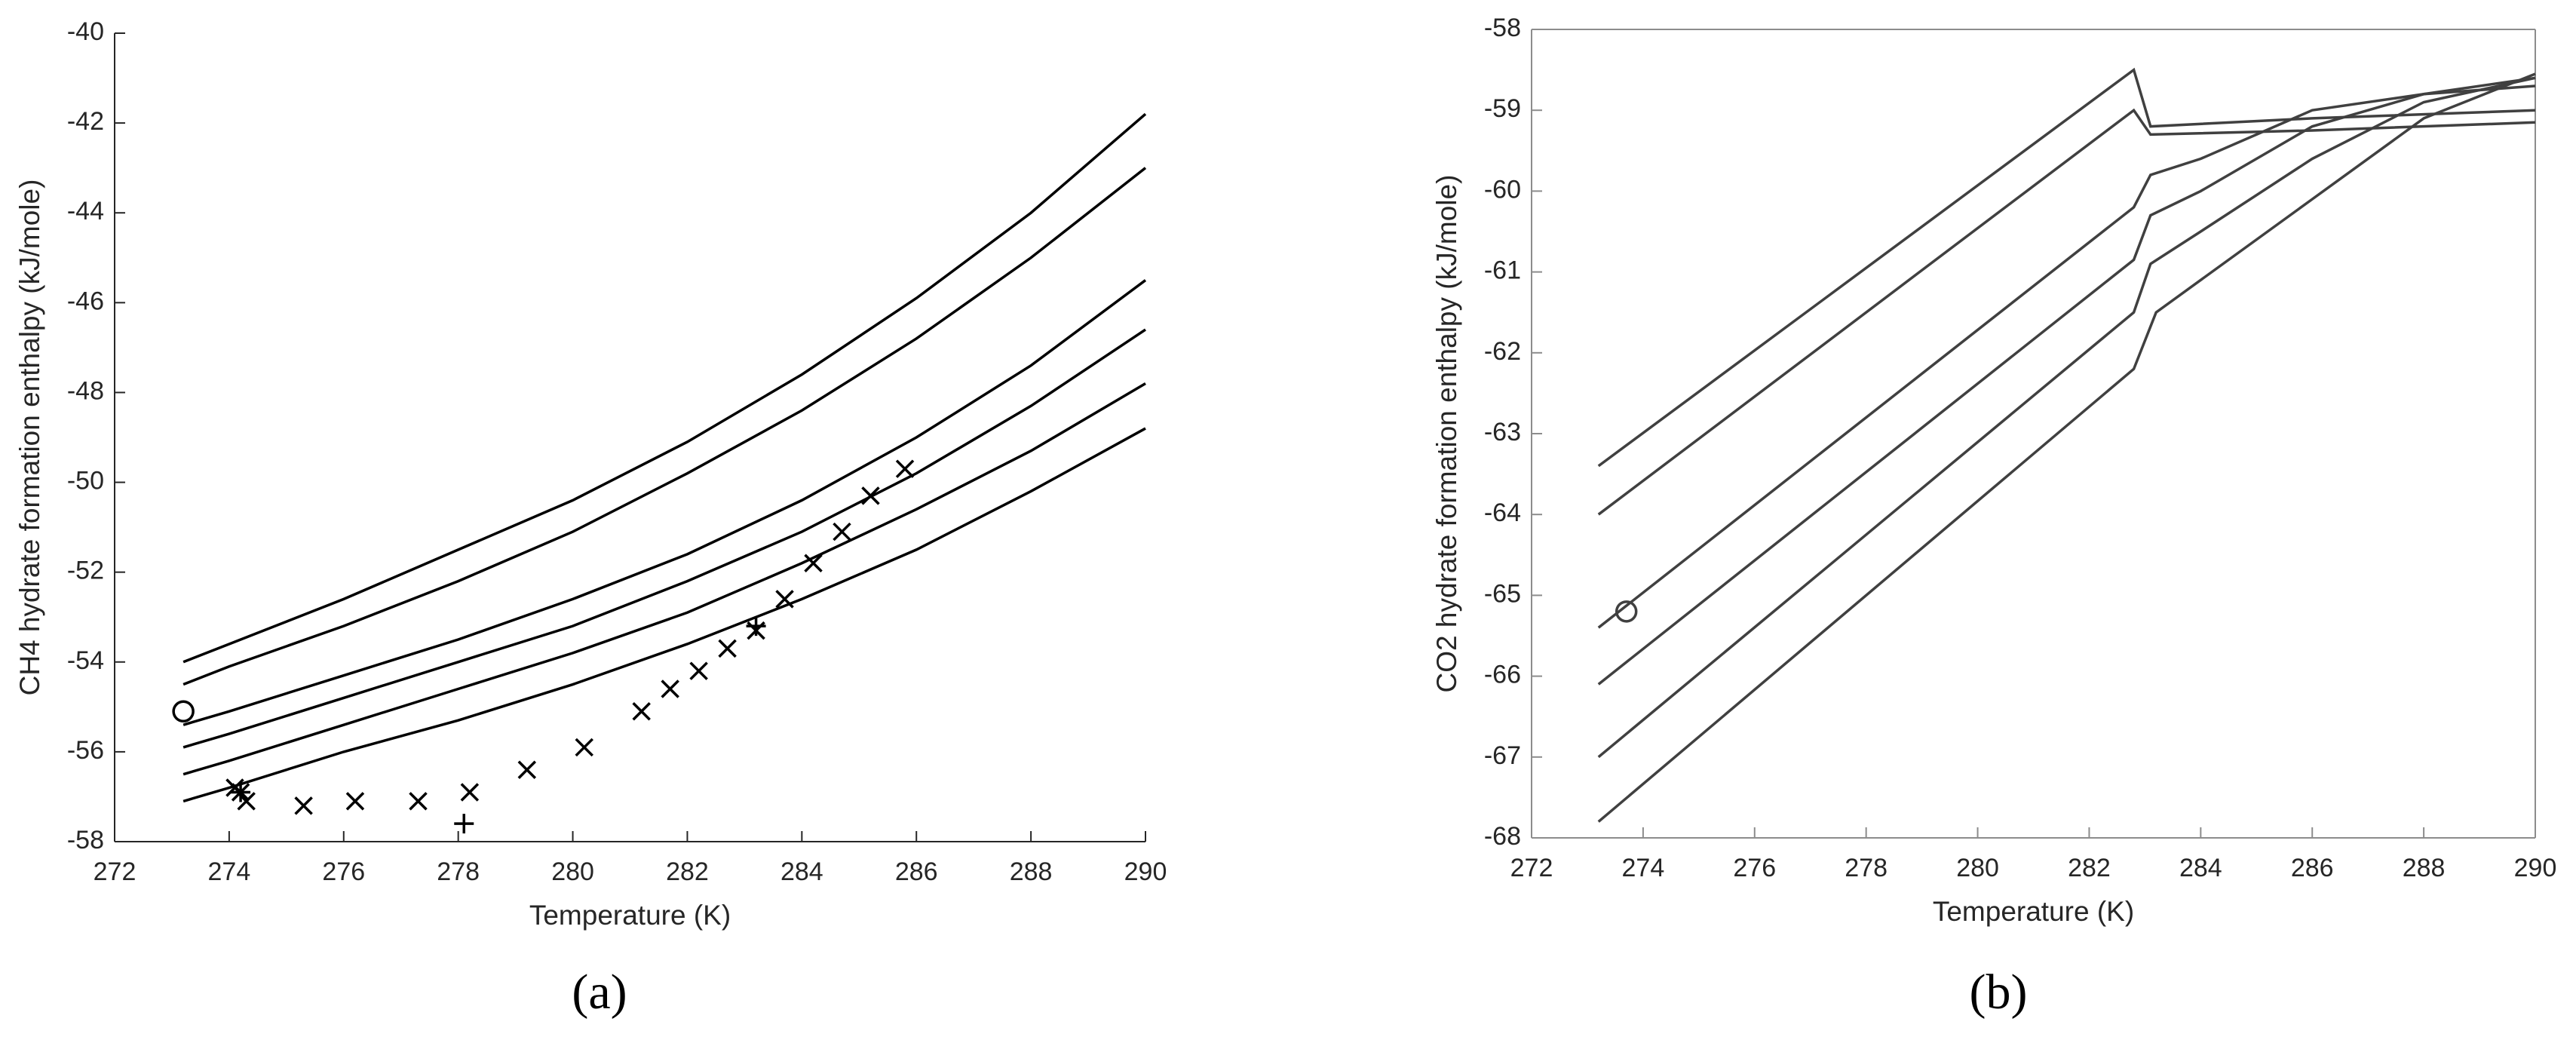  Describe the element at coordinates (85, 32) in the screenshot. I see `y-tick-label: -40` at that location.